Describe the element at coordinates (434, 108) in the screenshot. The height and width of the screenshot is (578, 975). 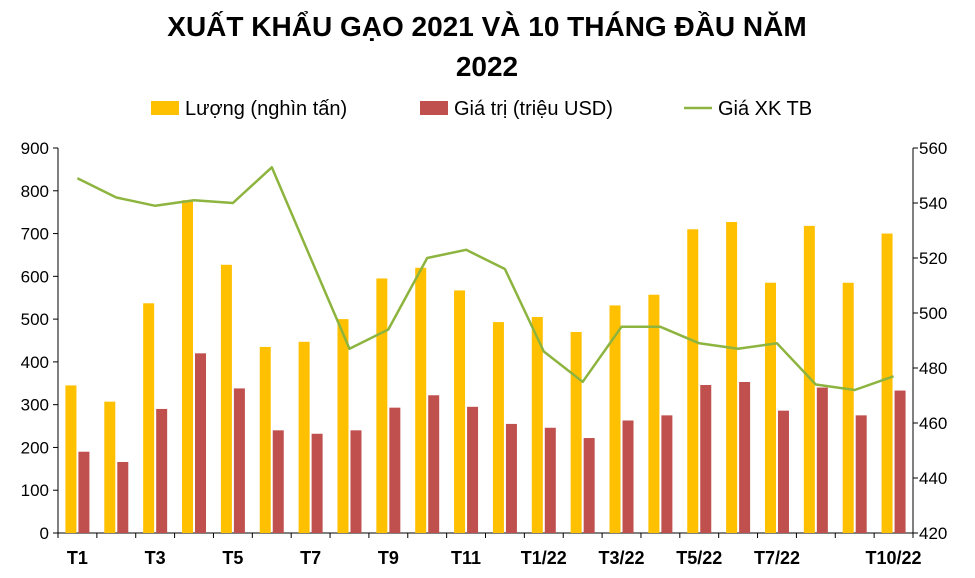
I see `legend-swatch-value` at that location.